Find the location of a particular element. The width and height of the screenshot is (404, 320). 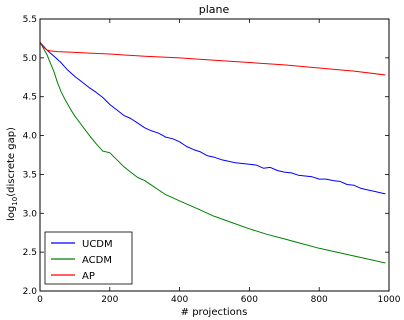

x-tick-label: 200 is located at coordinates (109, 300).